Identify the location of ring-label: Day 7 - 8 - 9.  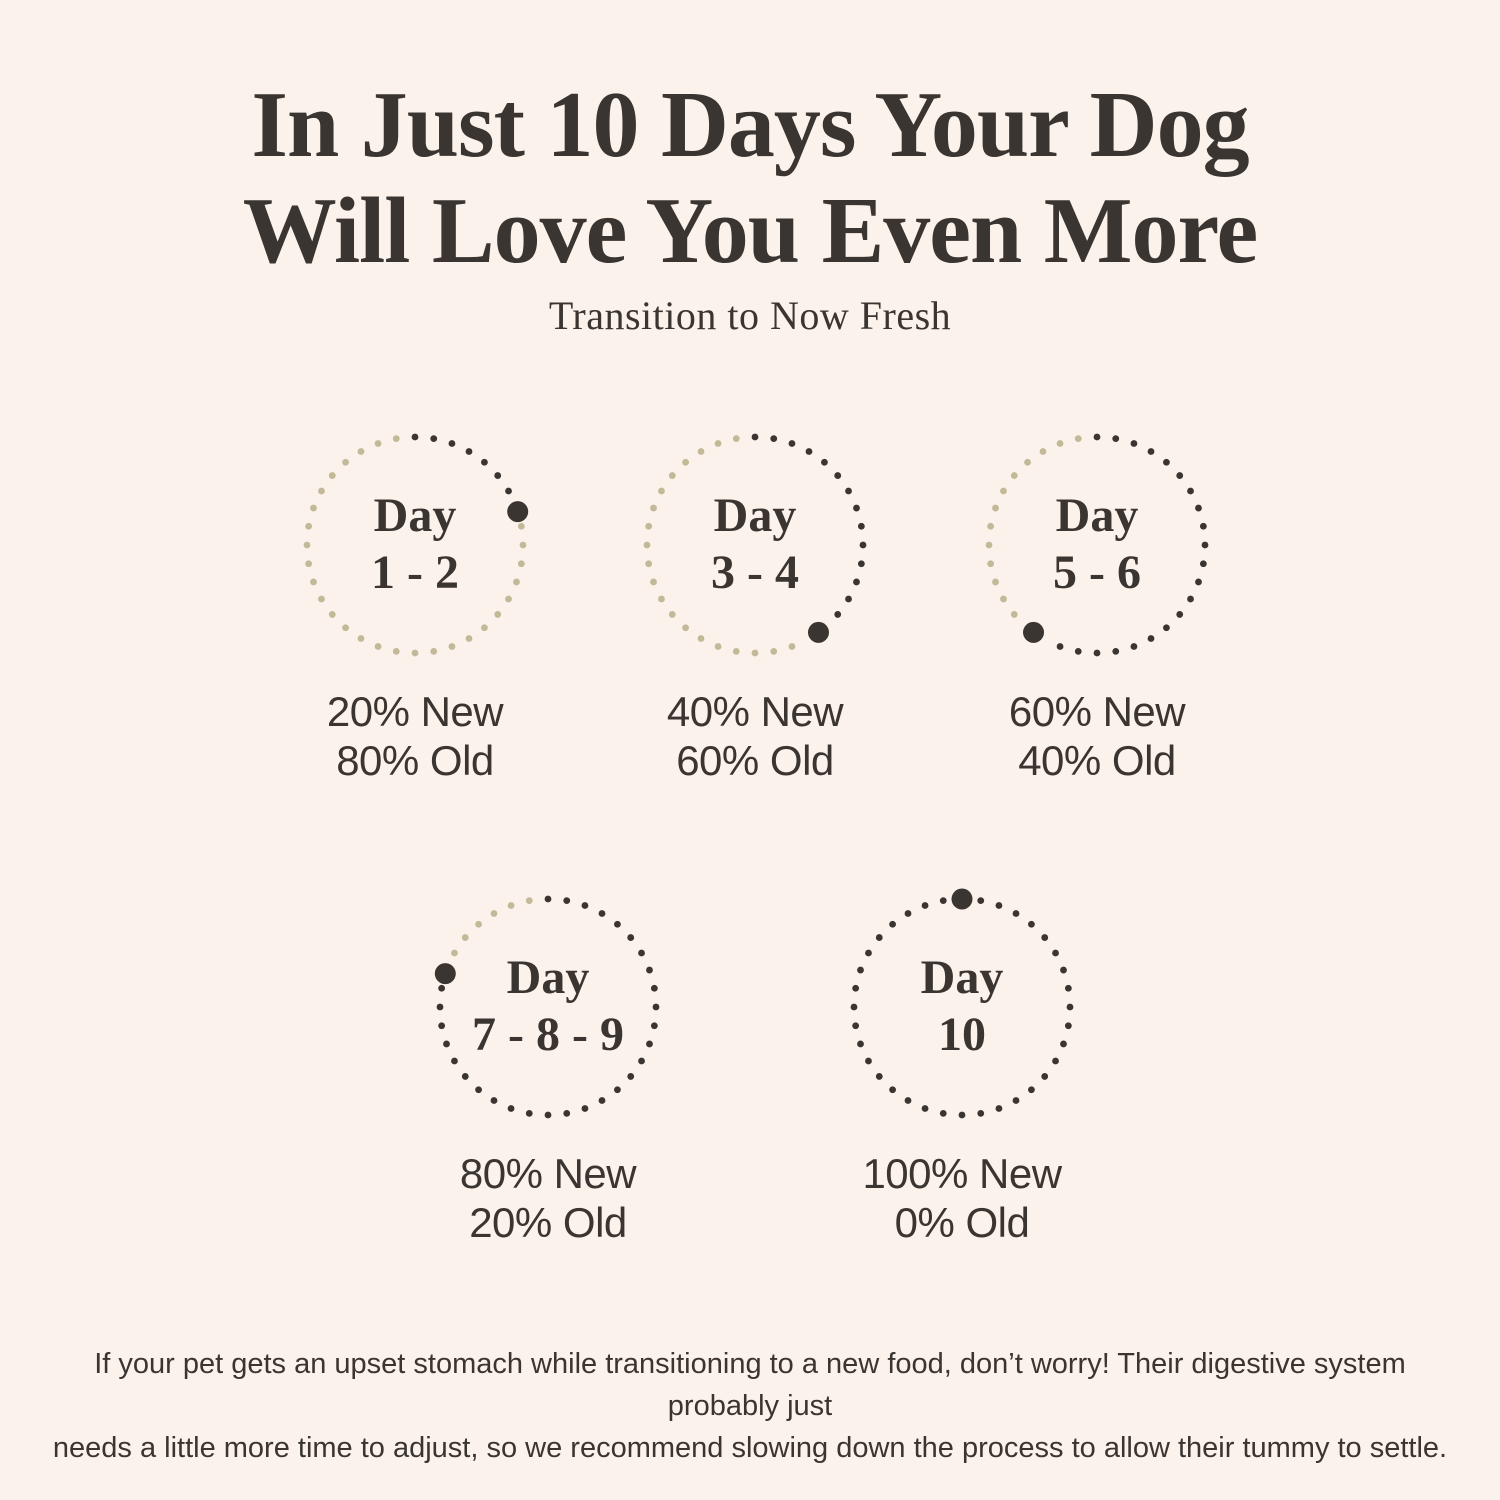
(548, 1007).